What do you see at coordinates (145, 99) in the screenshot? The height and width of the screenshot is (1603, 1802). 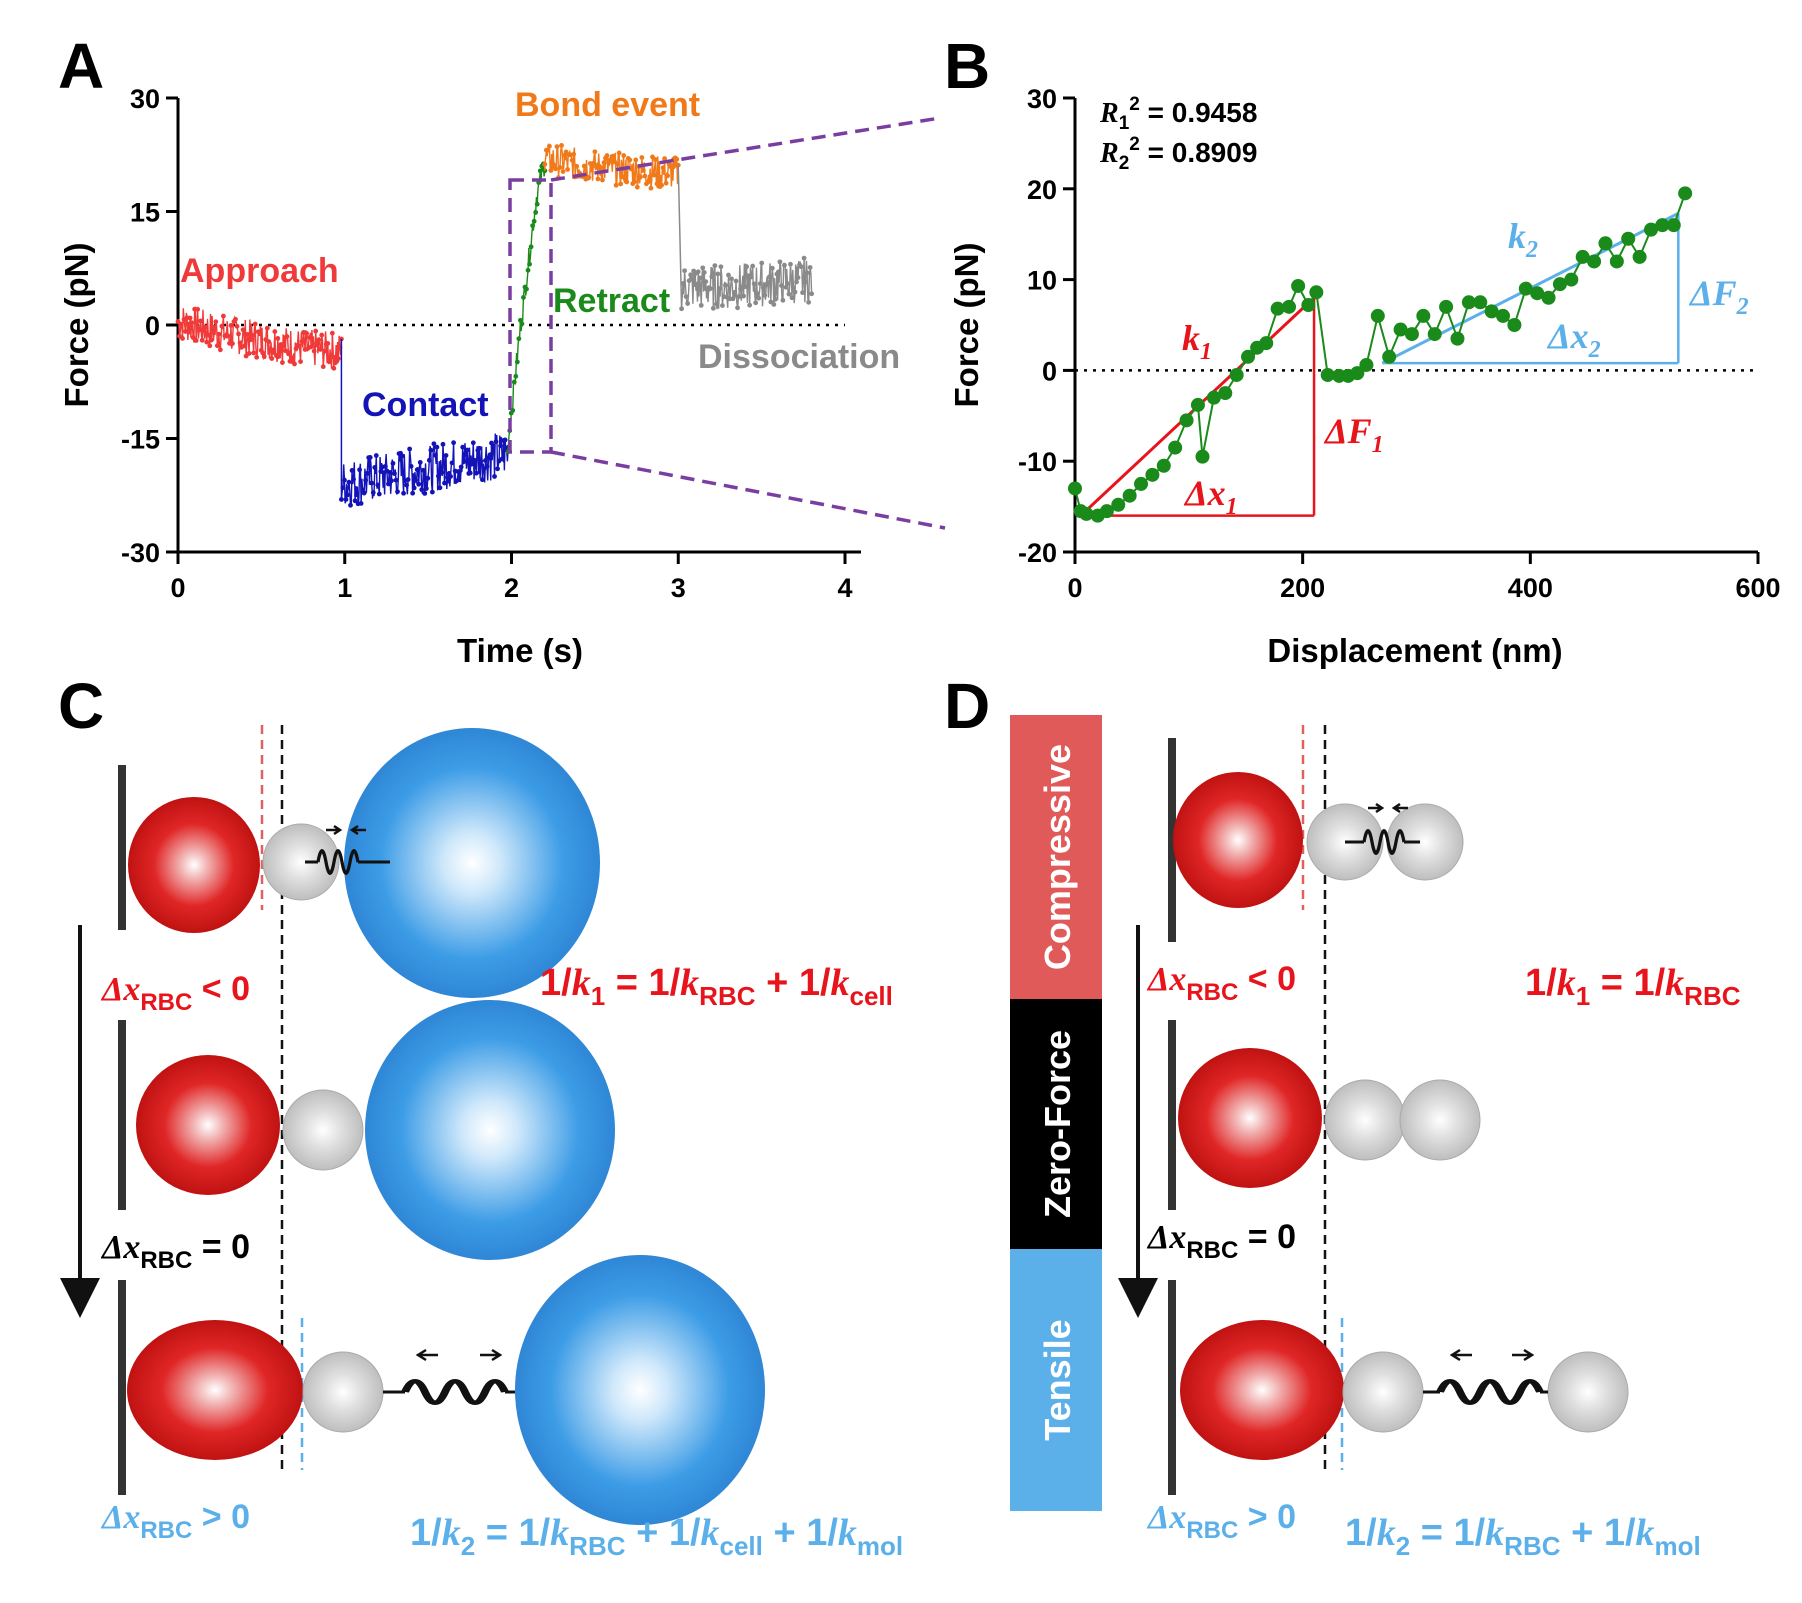 I see `a-ytick-label: 30` at bounding box center [145, 99].